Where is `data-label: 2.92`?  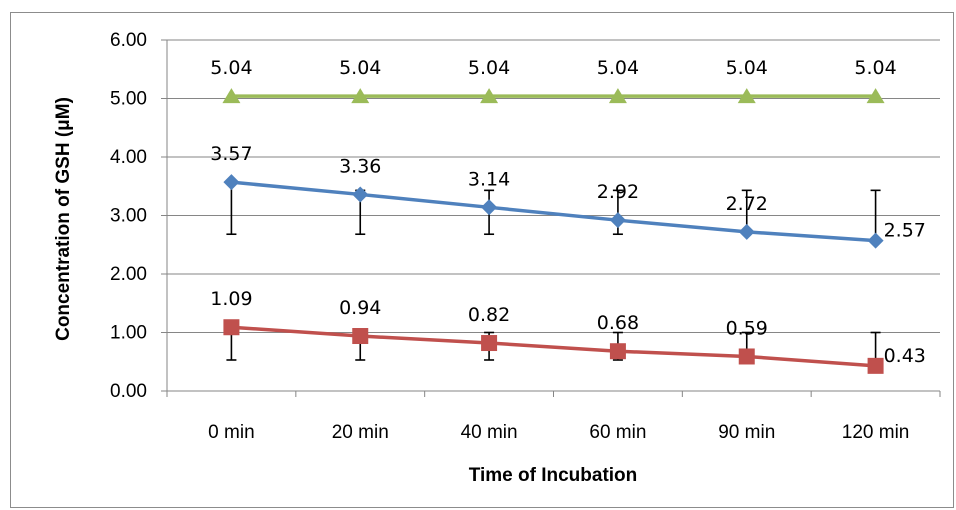
data-label: 2.92 is located at coordinates (618, 192).